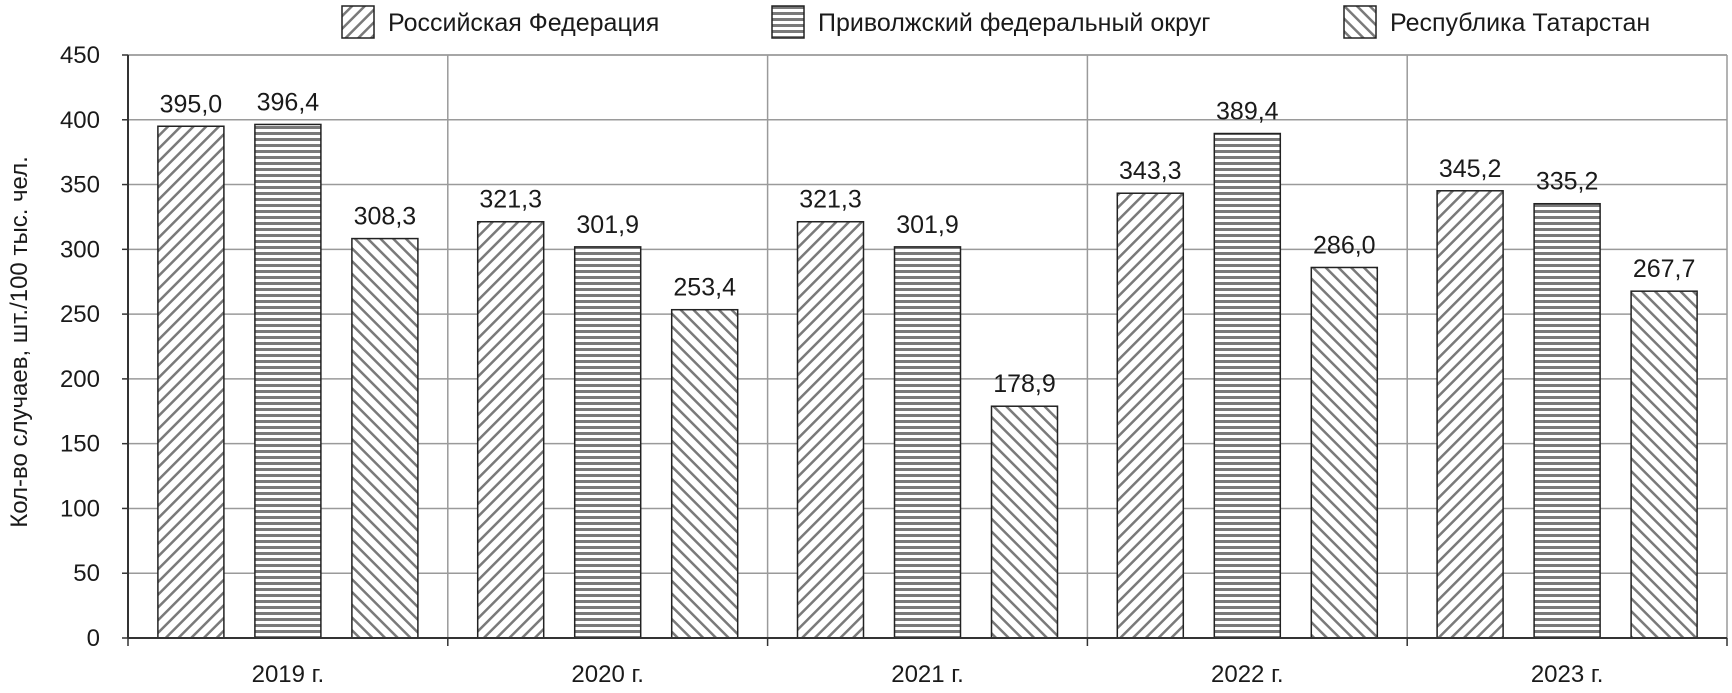 Image resolution: width=1732 pixels, height=693 pixels. Describe the element at coordinates (1520, 23) in the screenshot. I see `legend-label: Республика Татарстан` at that location.